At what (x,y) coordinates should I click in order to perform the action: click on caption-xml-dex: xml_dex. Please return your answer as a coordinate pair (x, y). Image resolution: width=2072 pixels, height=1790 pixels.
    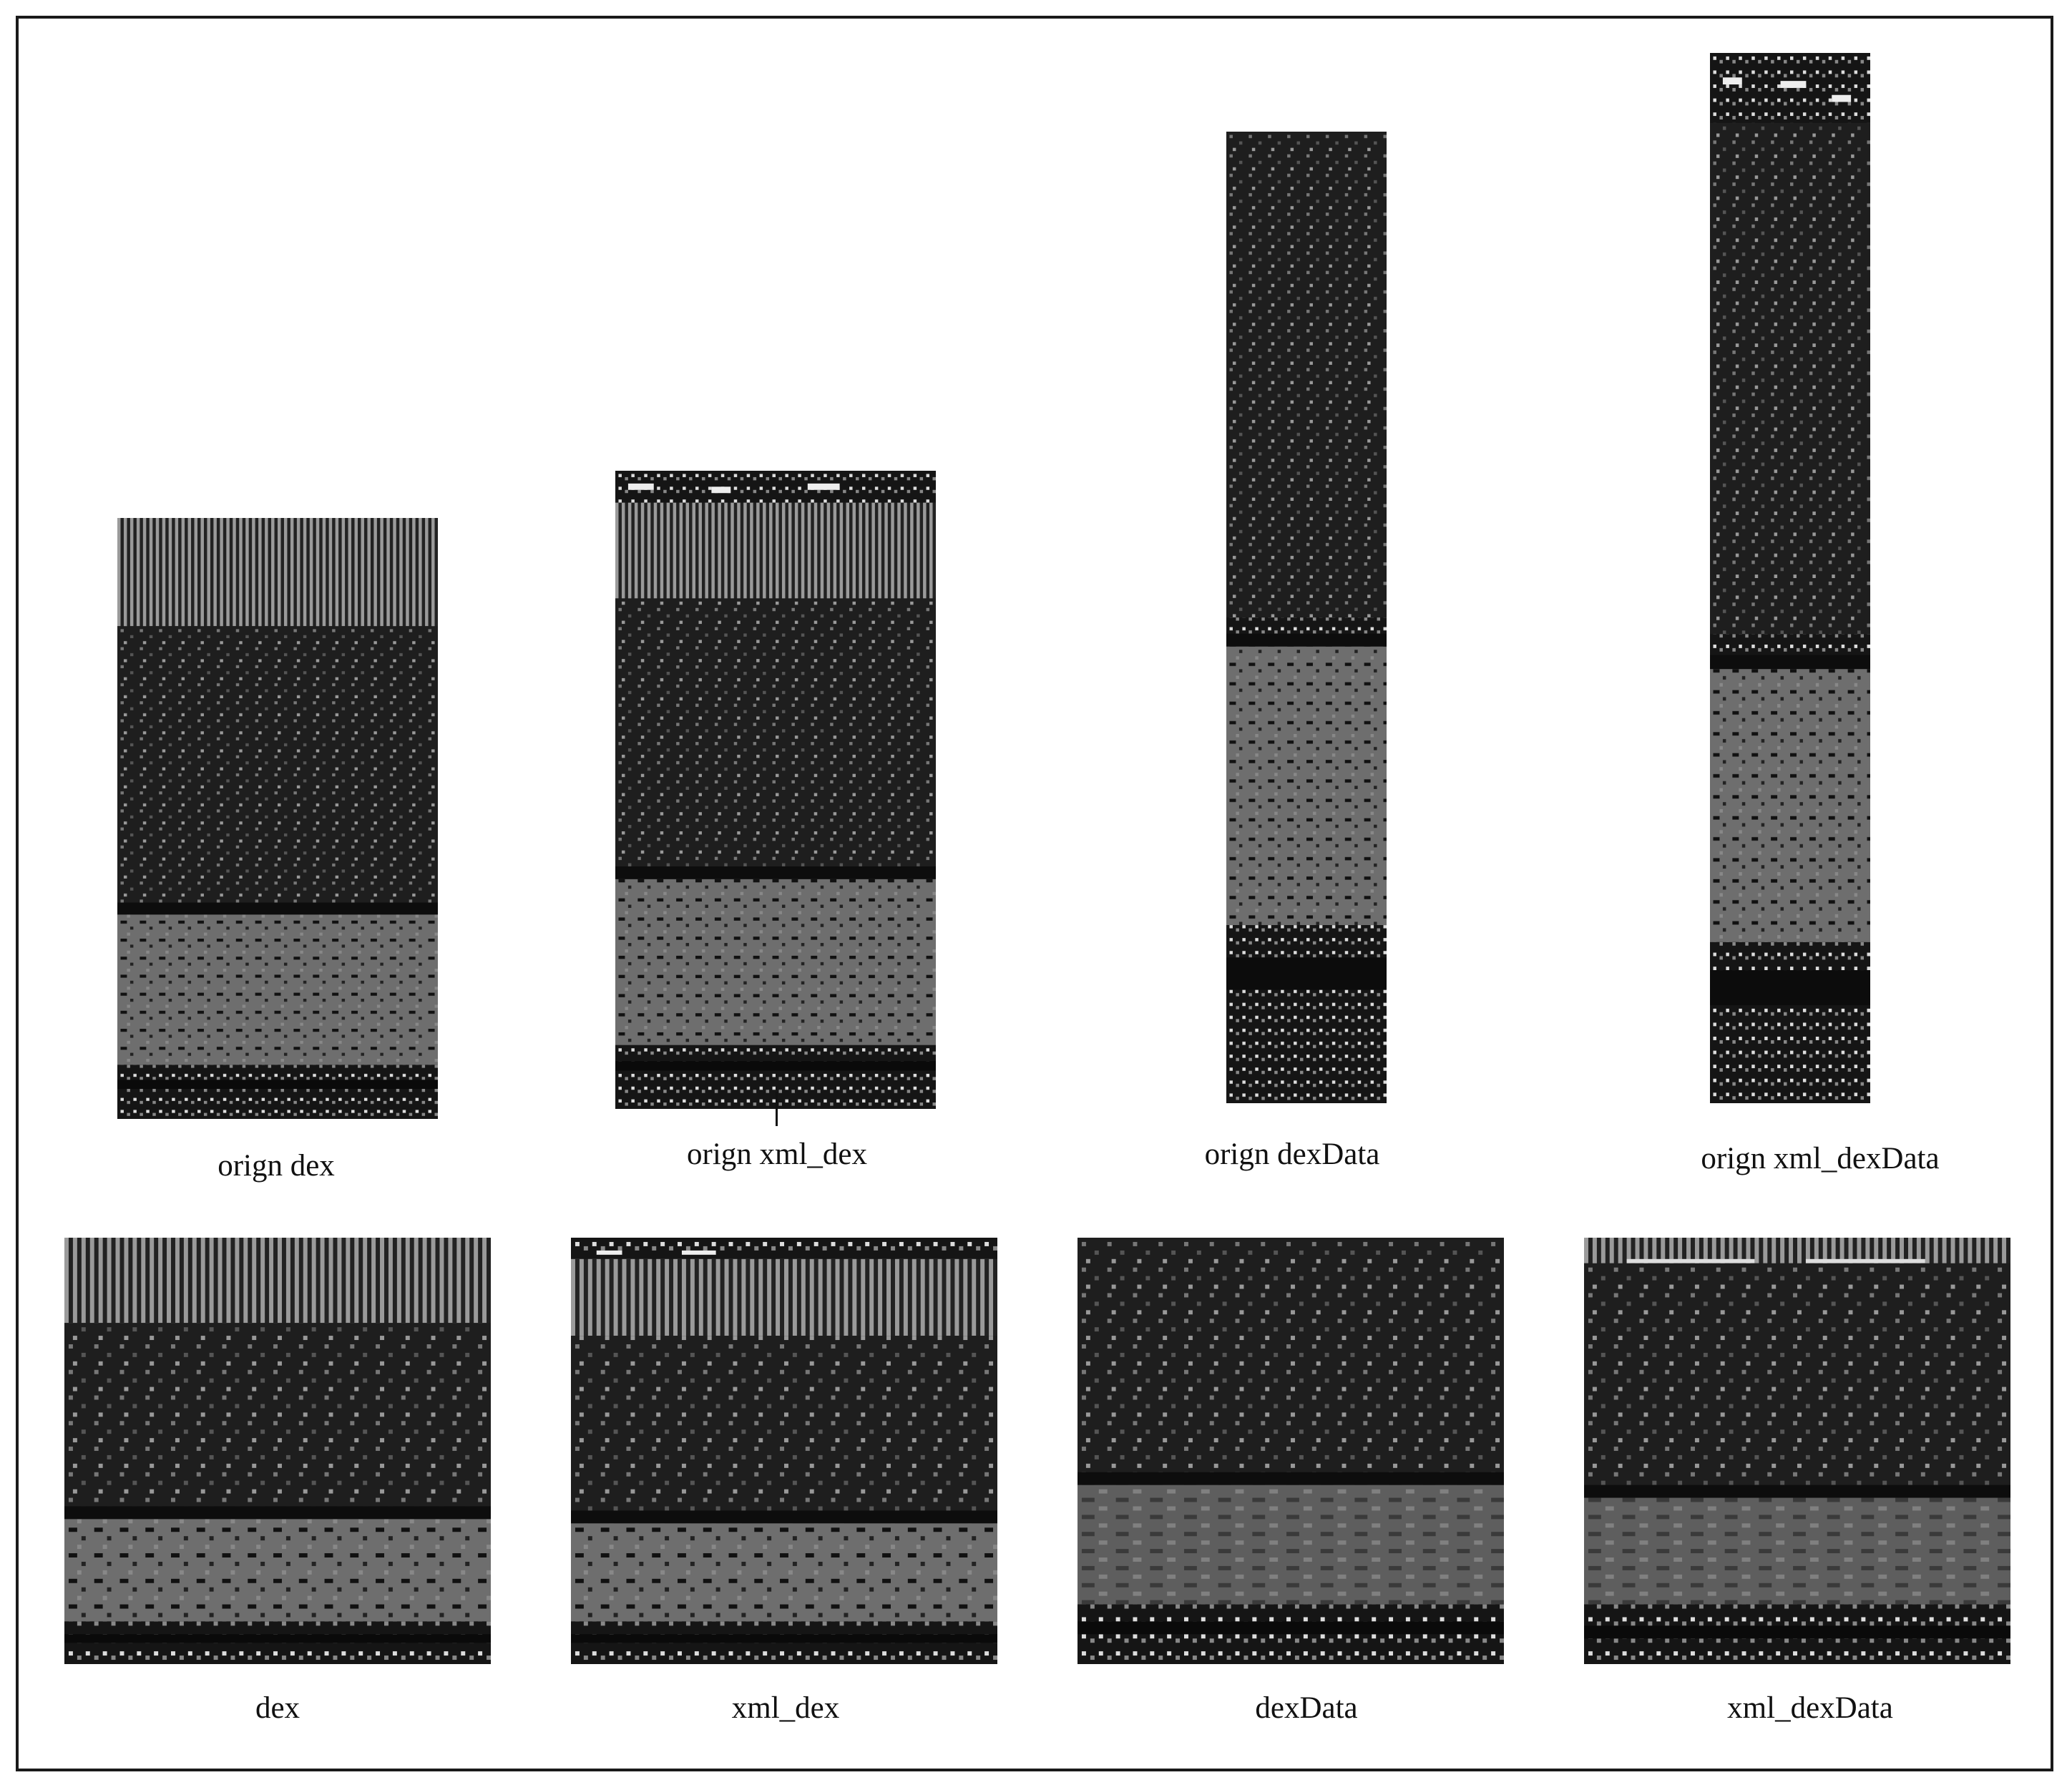
    Looking at the image, I should click on (786, 1708).